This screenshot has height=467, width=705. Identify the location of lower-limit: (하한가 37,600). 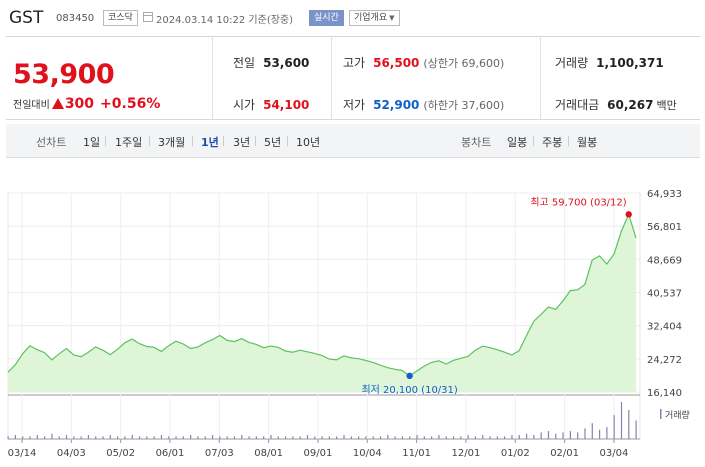
(464, 105).